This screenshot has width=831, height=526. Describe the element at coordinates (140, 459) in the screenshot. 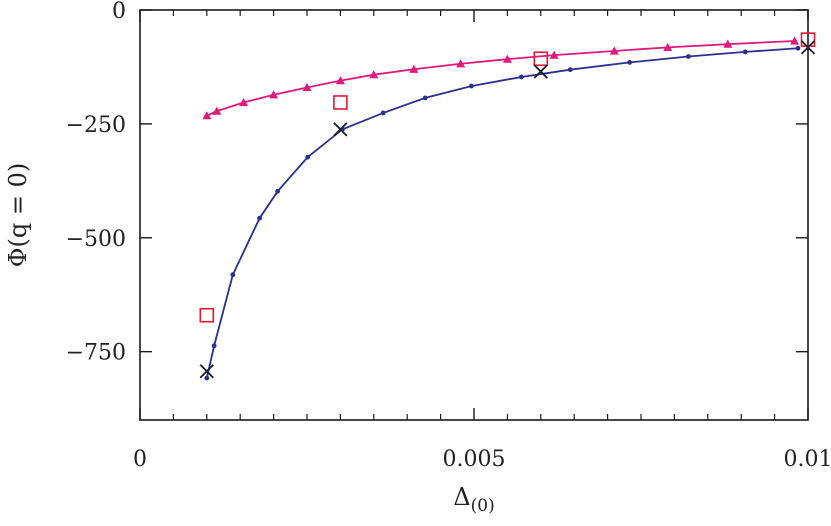

I see `x-tick-label: 0` at that location.